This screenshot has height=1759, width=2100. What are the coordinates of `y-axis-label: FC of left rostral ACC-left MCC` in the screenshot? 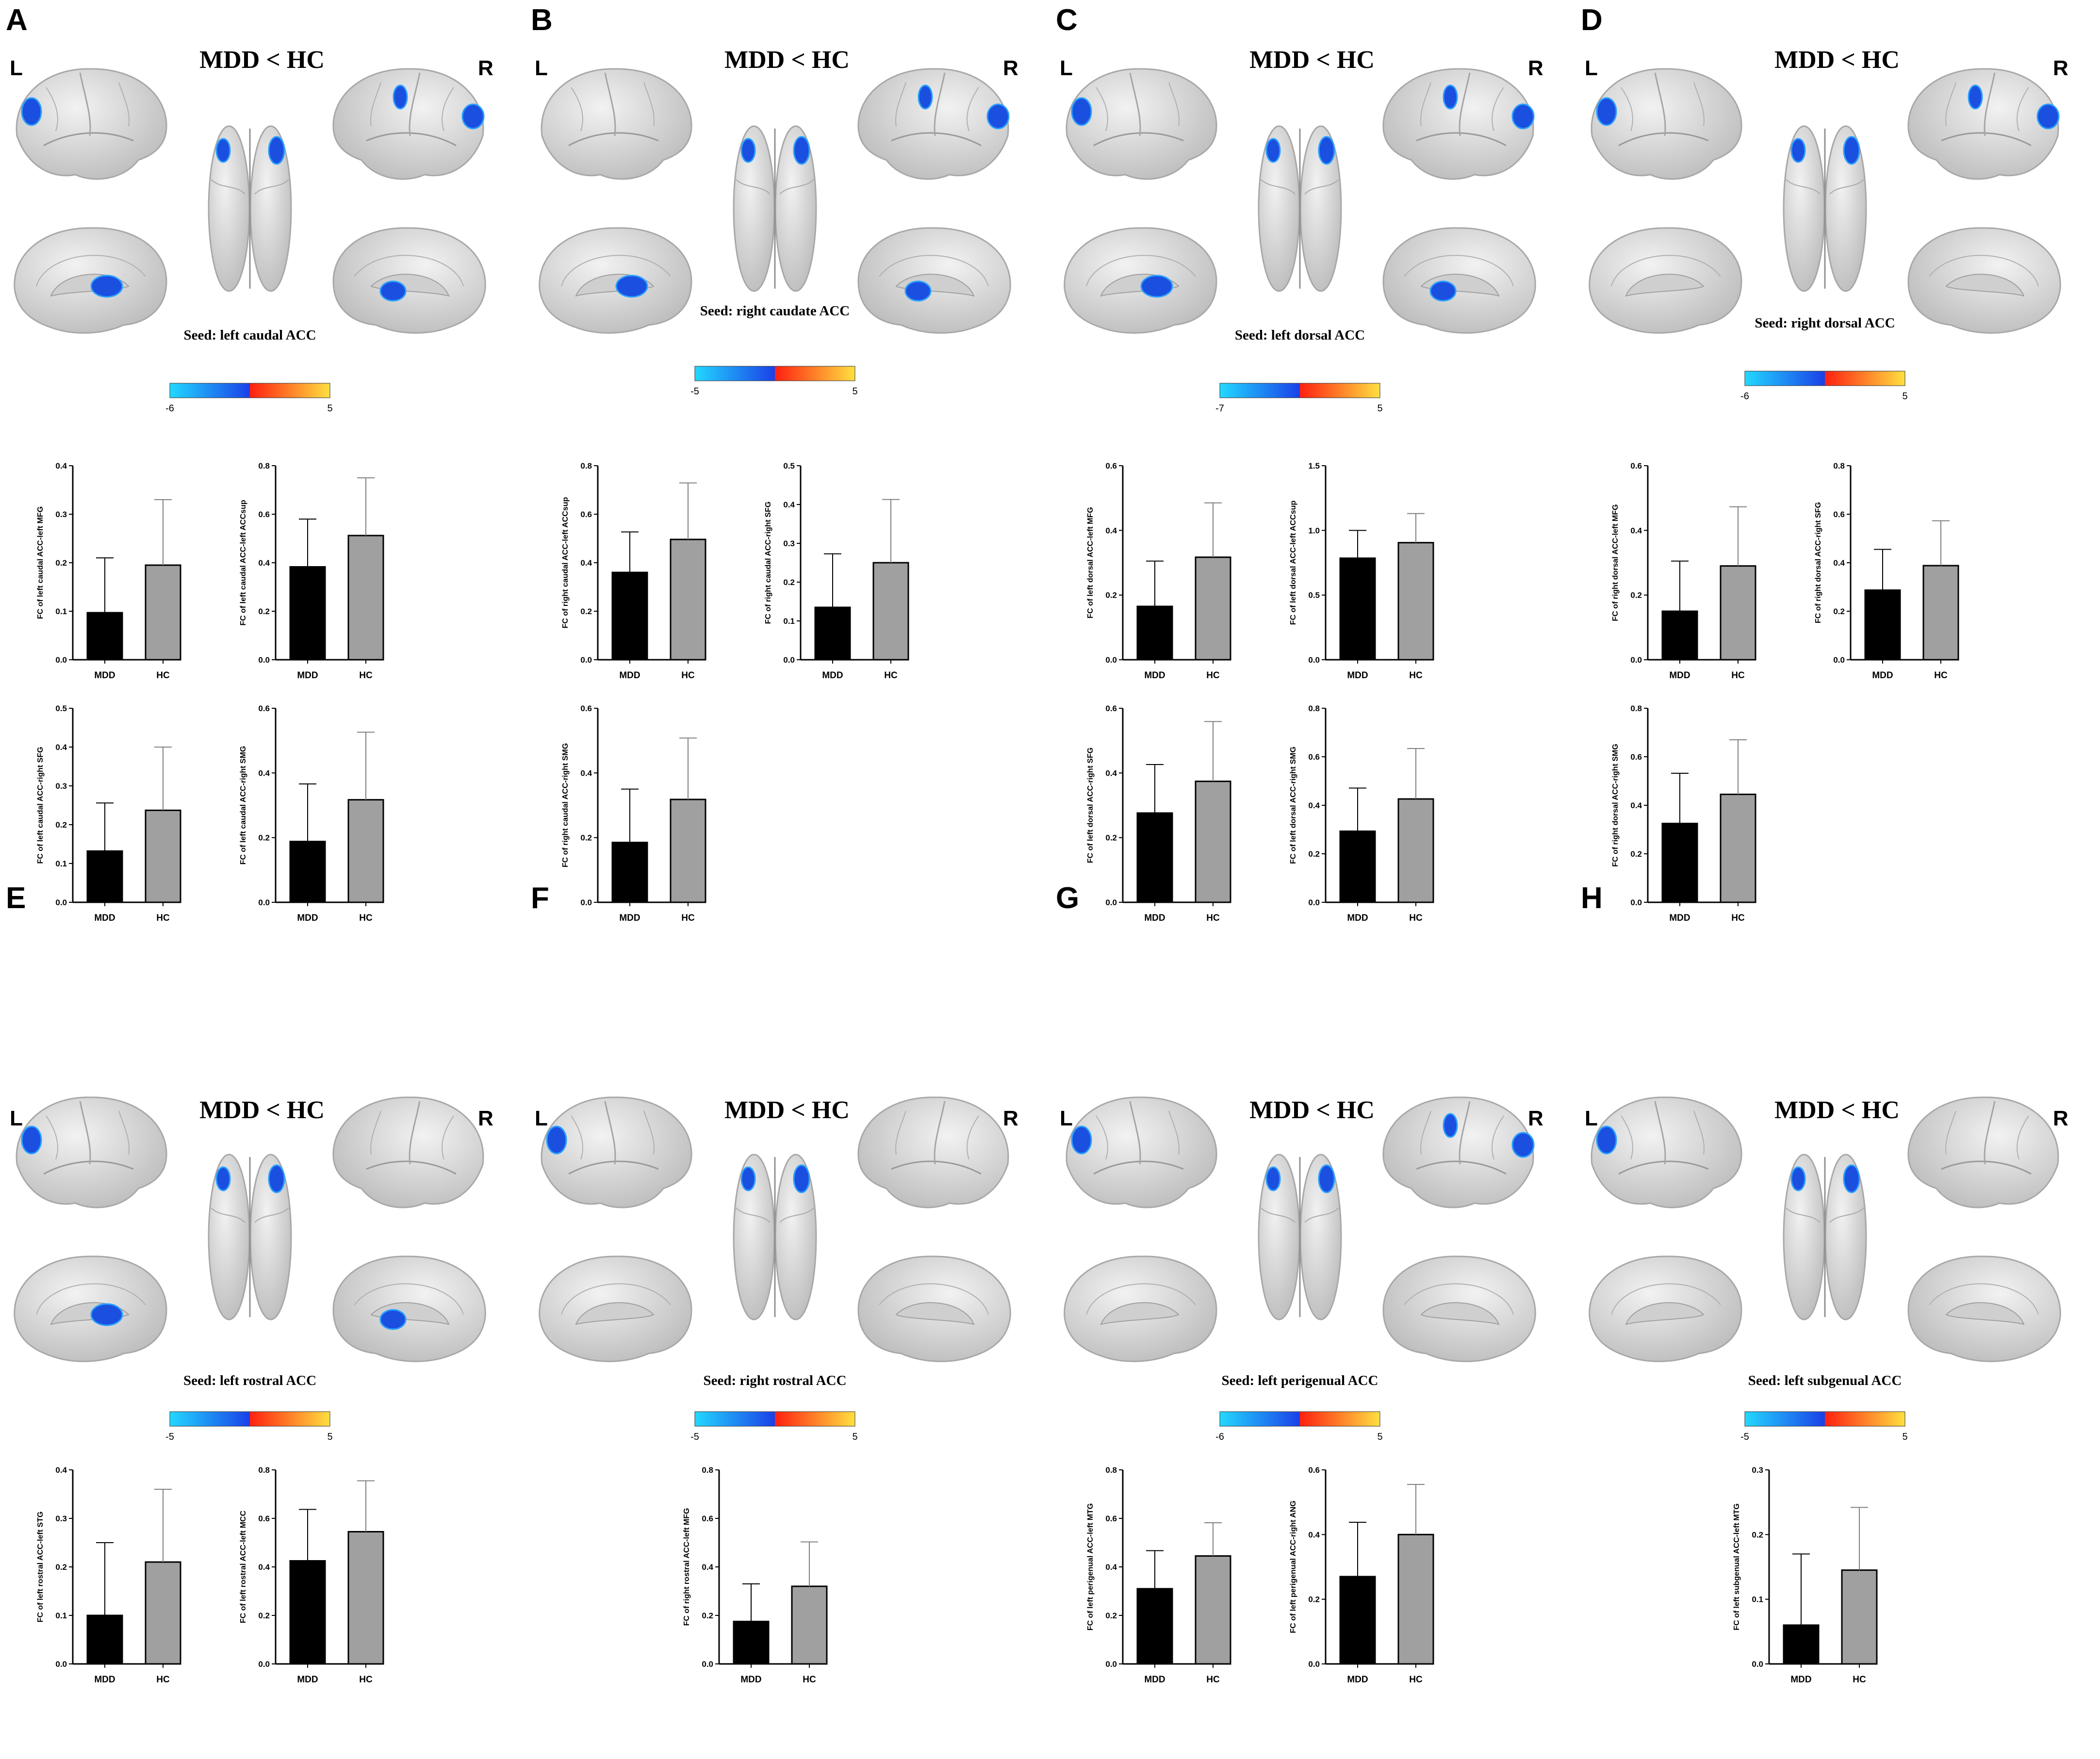 It's located at (243, 1566).